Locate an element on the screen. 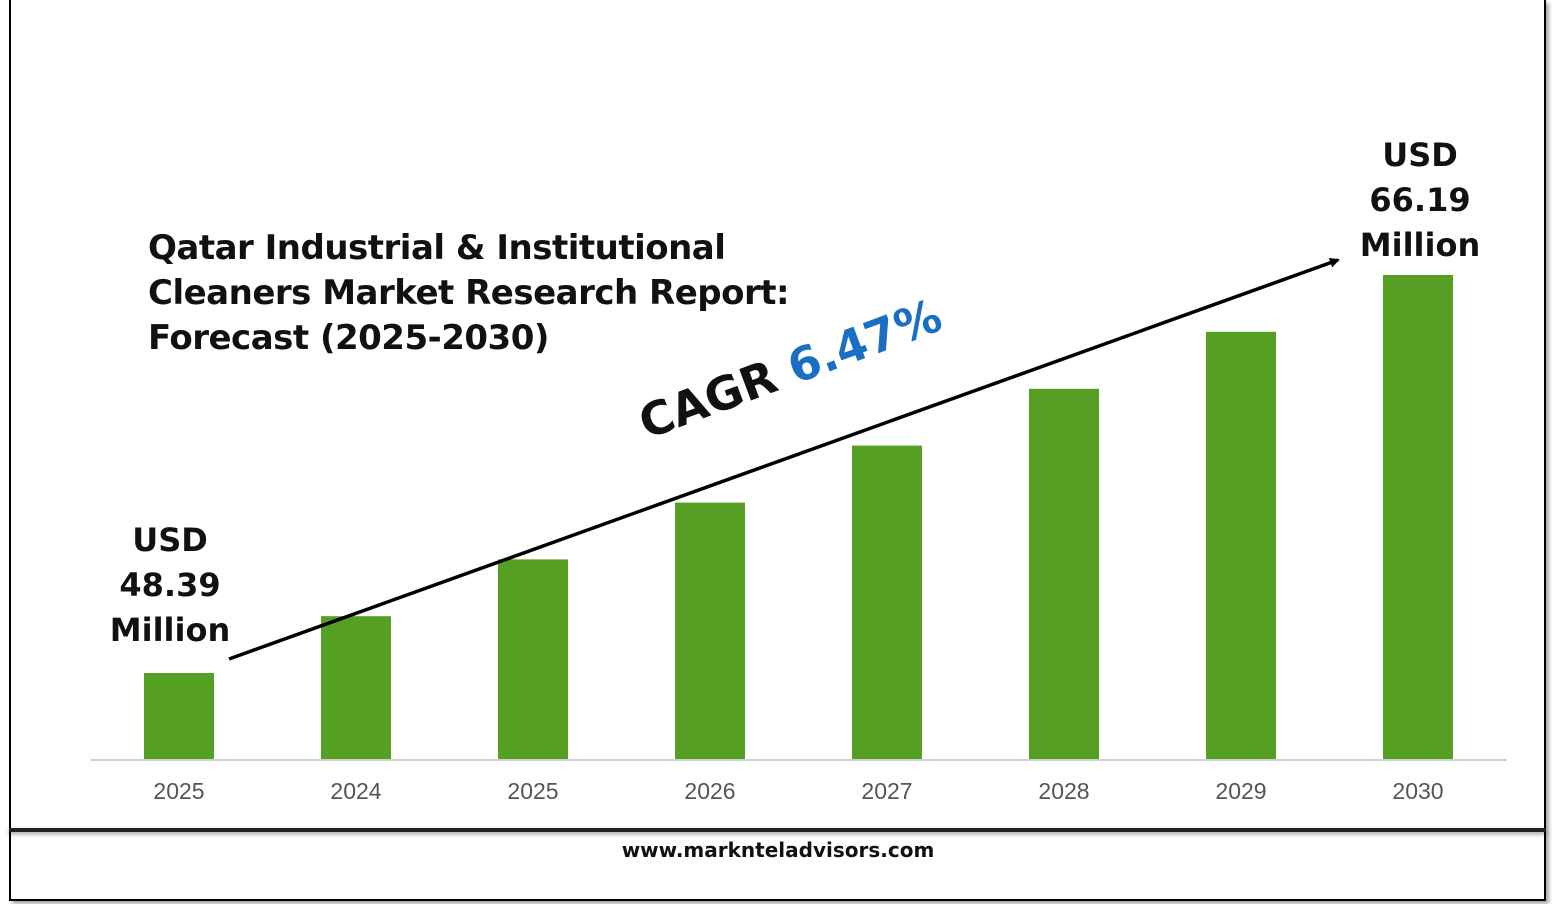 The image size is (1556, 904). end-callout-value: 66.19 is located at coordinates (1420, 200).